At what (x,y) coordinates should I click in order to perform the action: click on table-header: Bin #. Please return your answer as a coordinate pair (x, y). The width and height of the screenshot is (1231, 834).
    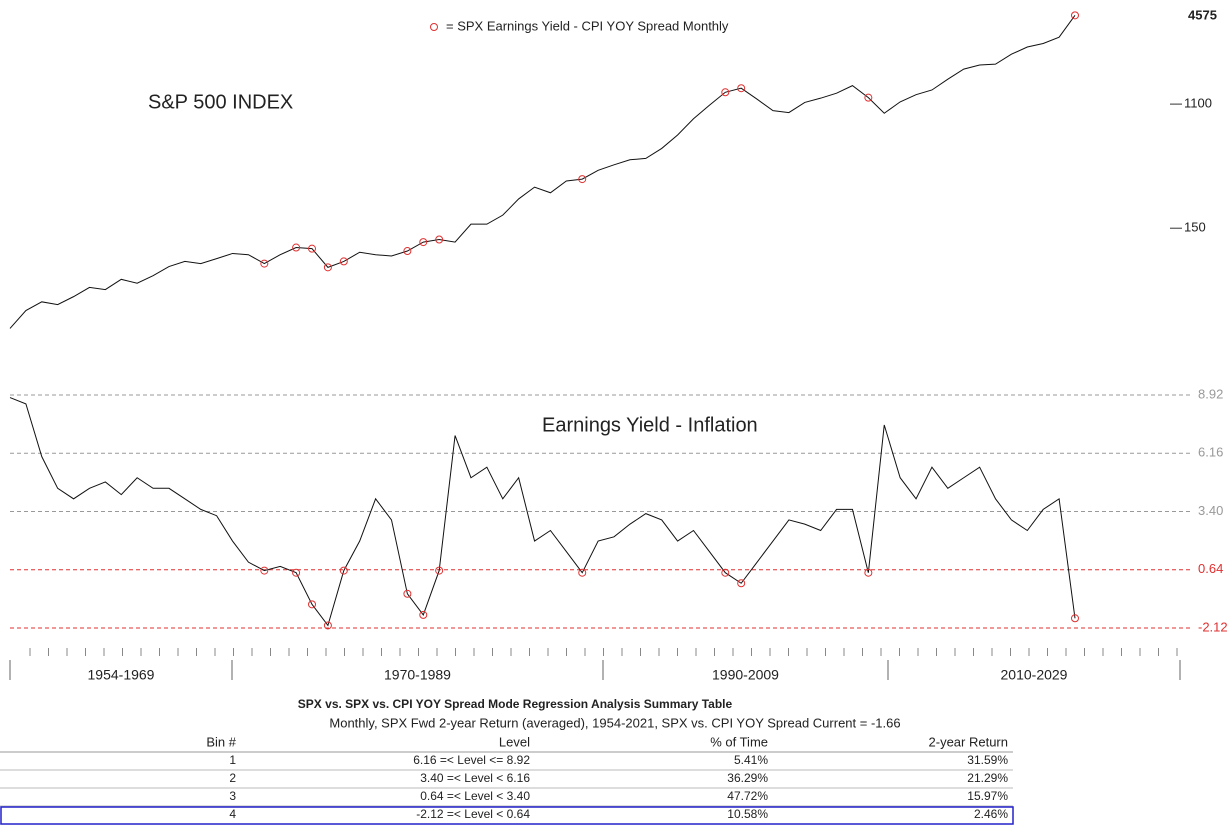
    Looking at the image, I should click on (221, 741).